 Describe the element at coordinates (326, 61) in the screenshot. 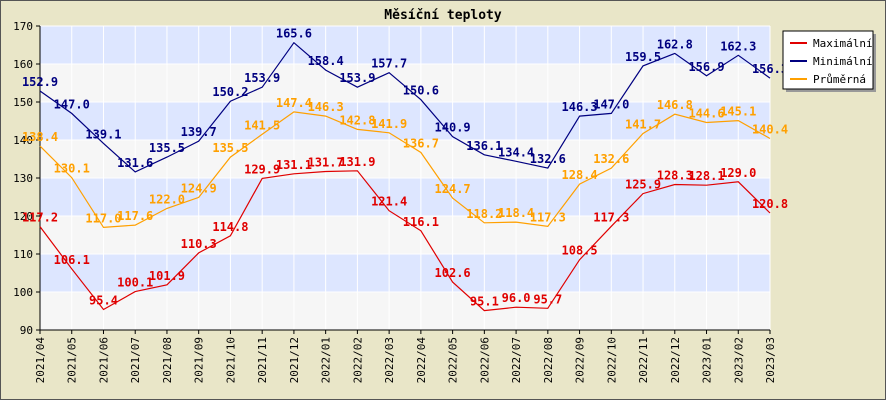

I see `data-label: 158.4` at that location.